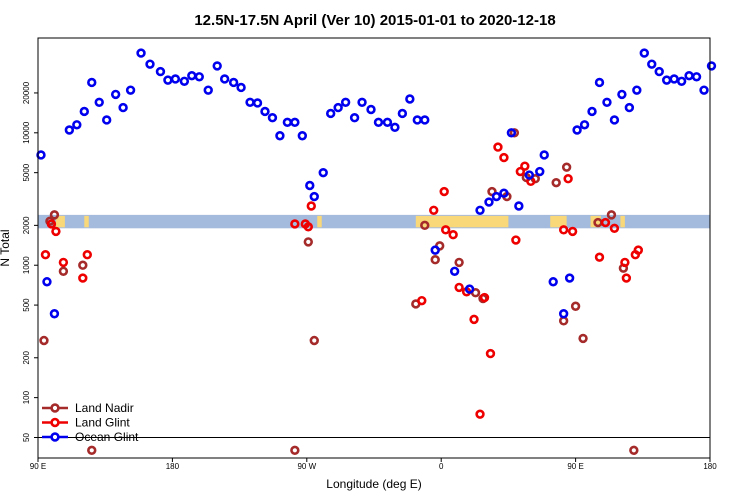 This screenshot has height=500, width=750. What do you see at coordinates (374, 221) in the screenshot?
I see `reference-band` at bounding box center [374, 221].